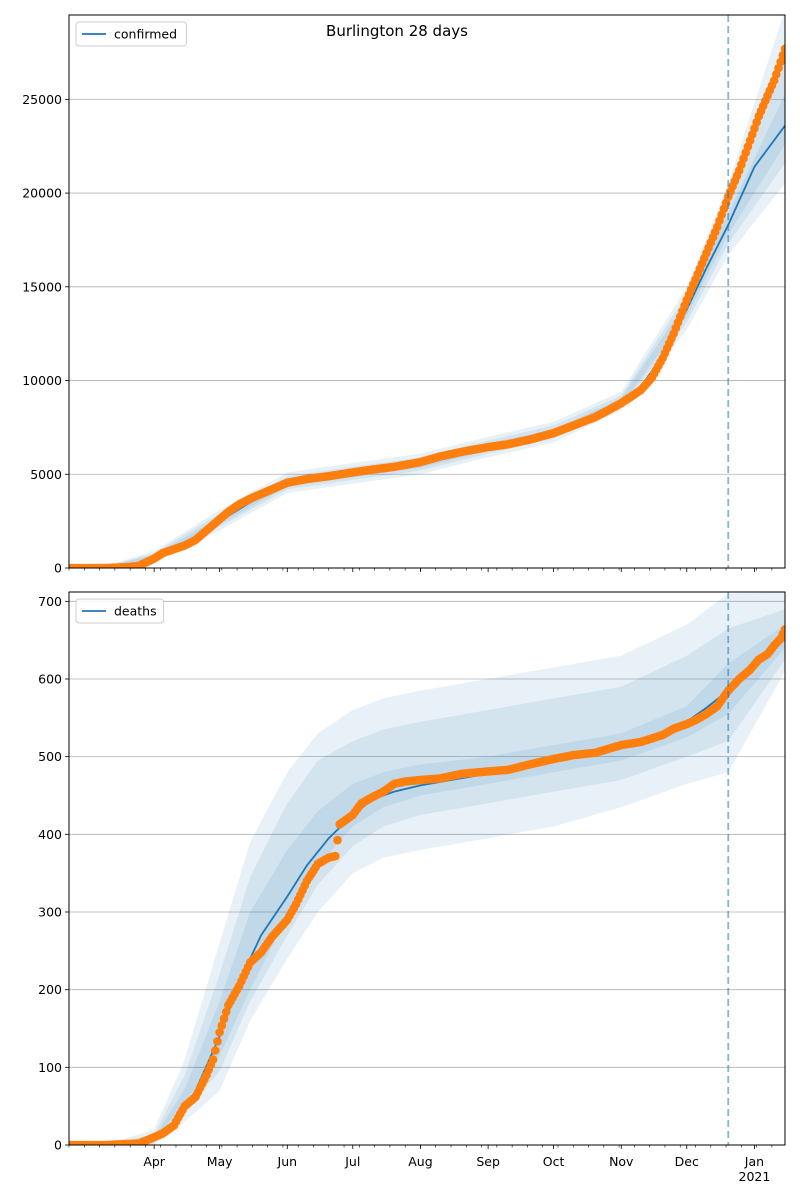 This screenshot has height=1200, width=800. What do you see at coordinates (687, 1161) in the screenshot?
I see `x-tick-label: Dec` at bounding box center [687, 1161].